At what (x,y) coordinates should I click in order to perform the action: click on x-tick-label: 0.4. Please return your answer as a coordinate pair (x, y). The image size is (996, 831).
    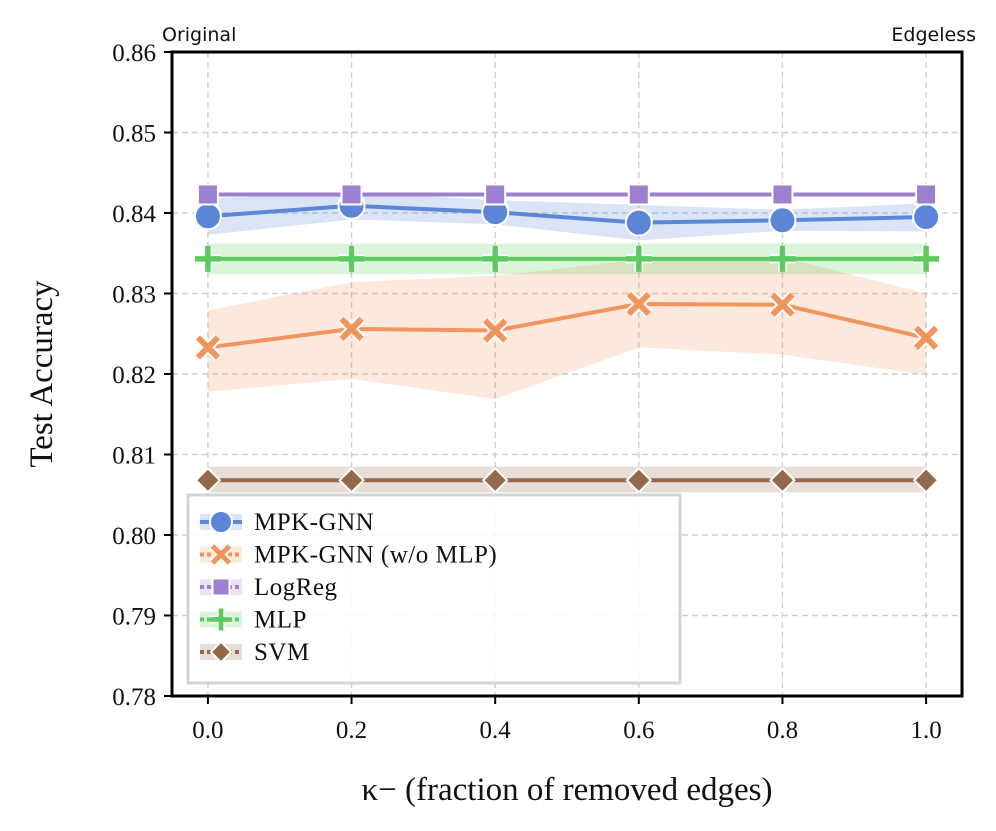
    Looking at the image, I should click on (496, 730).